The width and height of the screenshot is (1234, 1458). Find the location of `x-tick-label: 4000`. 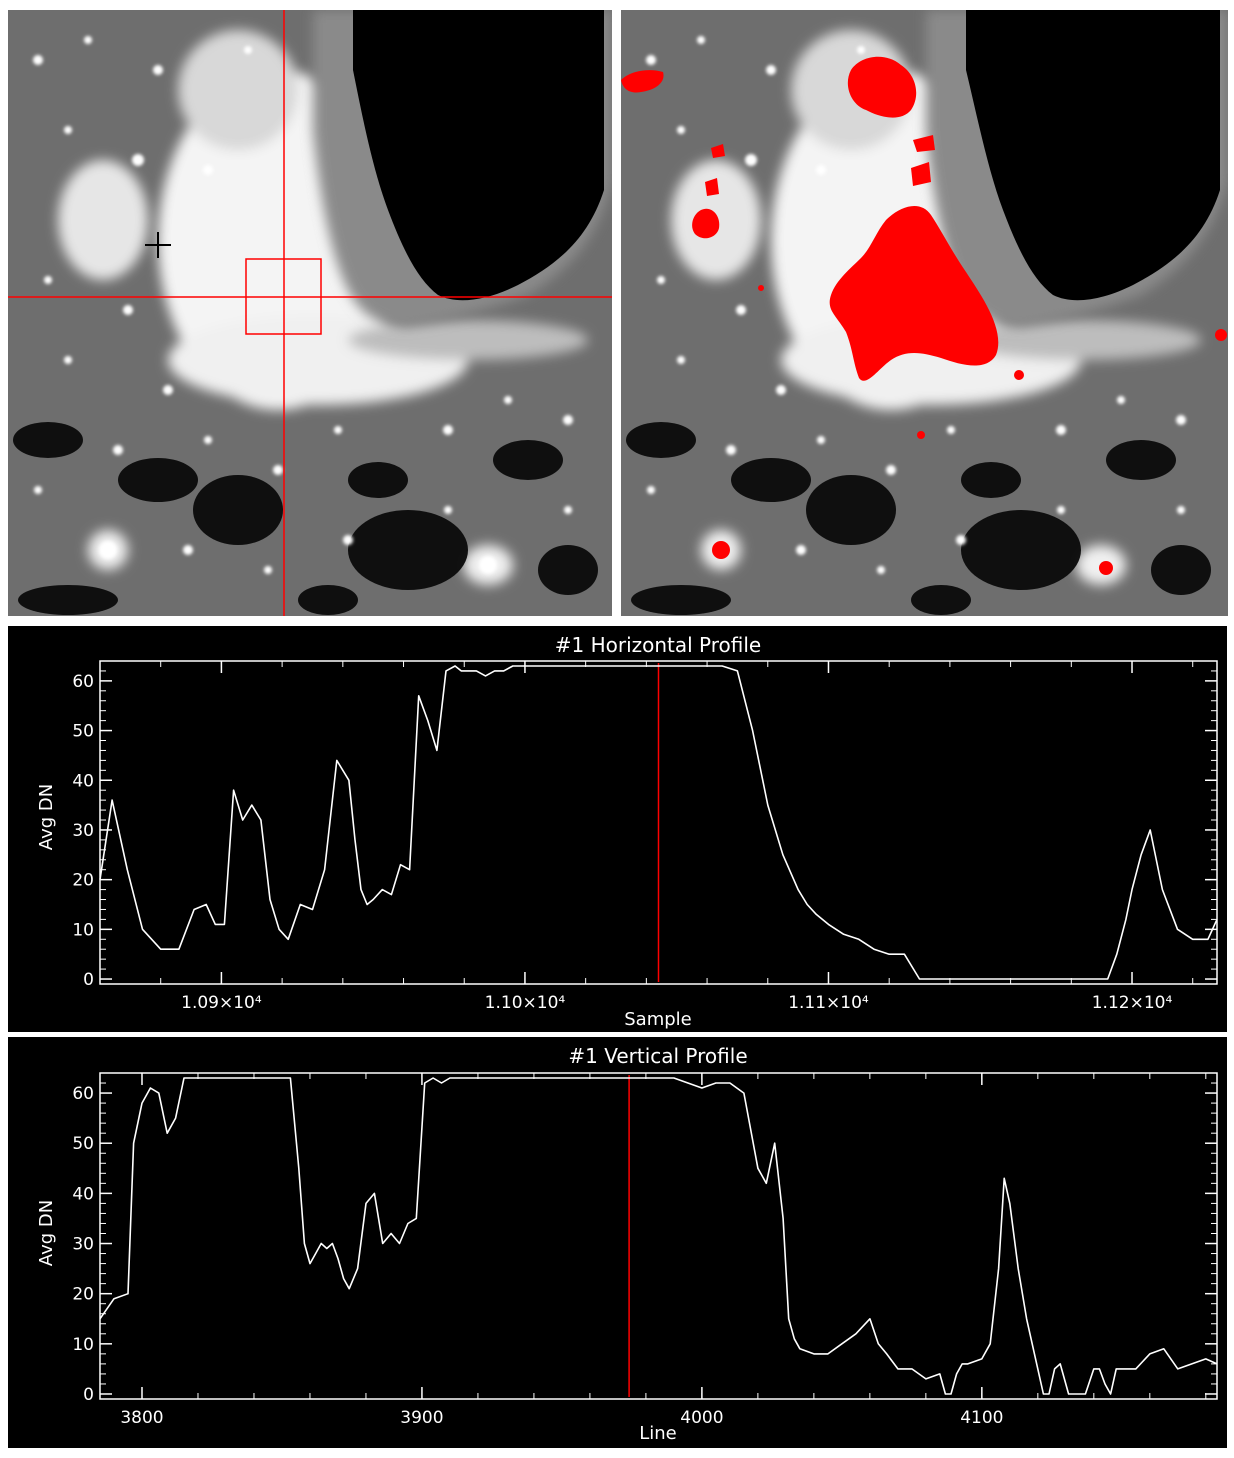

x-tick-label: 4000 is located at coordinates (701, 1418).